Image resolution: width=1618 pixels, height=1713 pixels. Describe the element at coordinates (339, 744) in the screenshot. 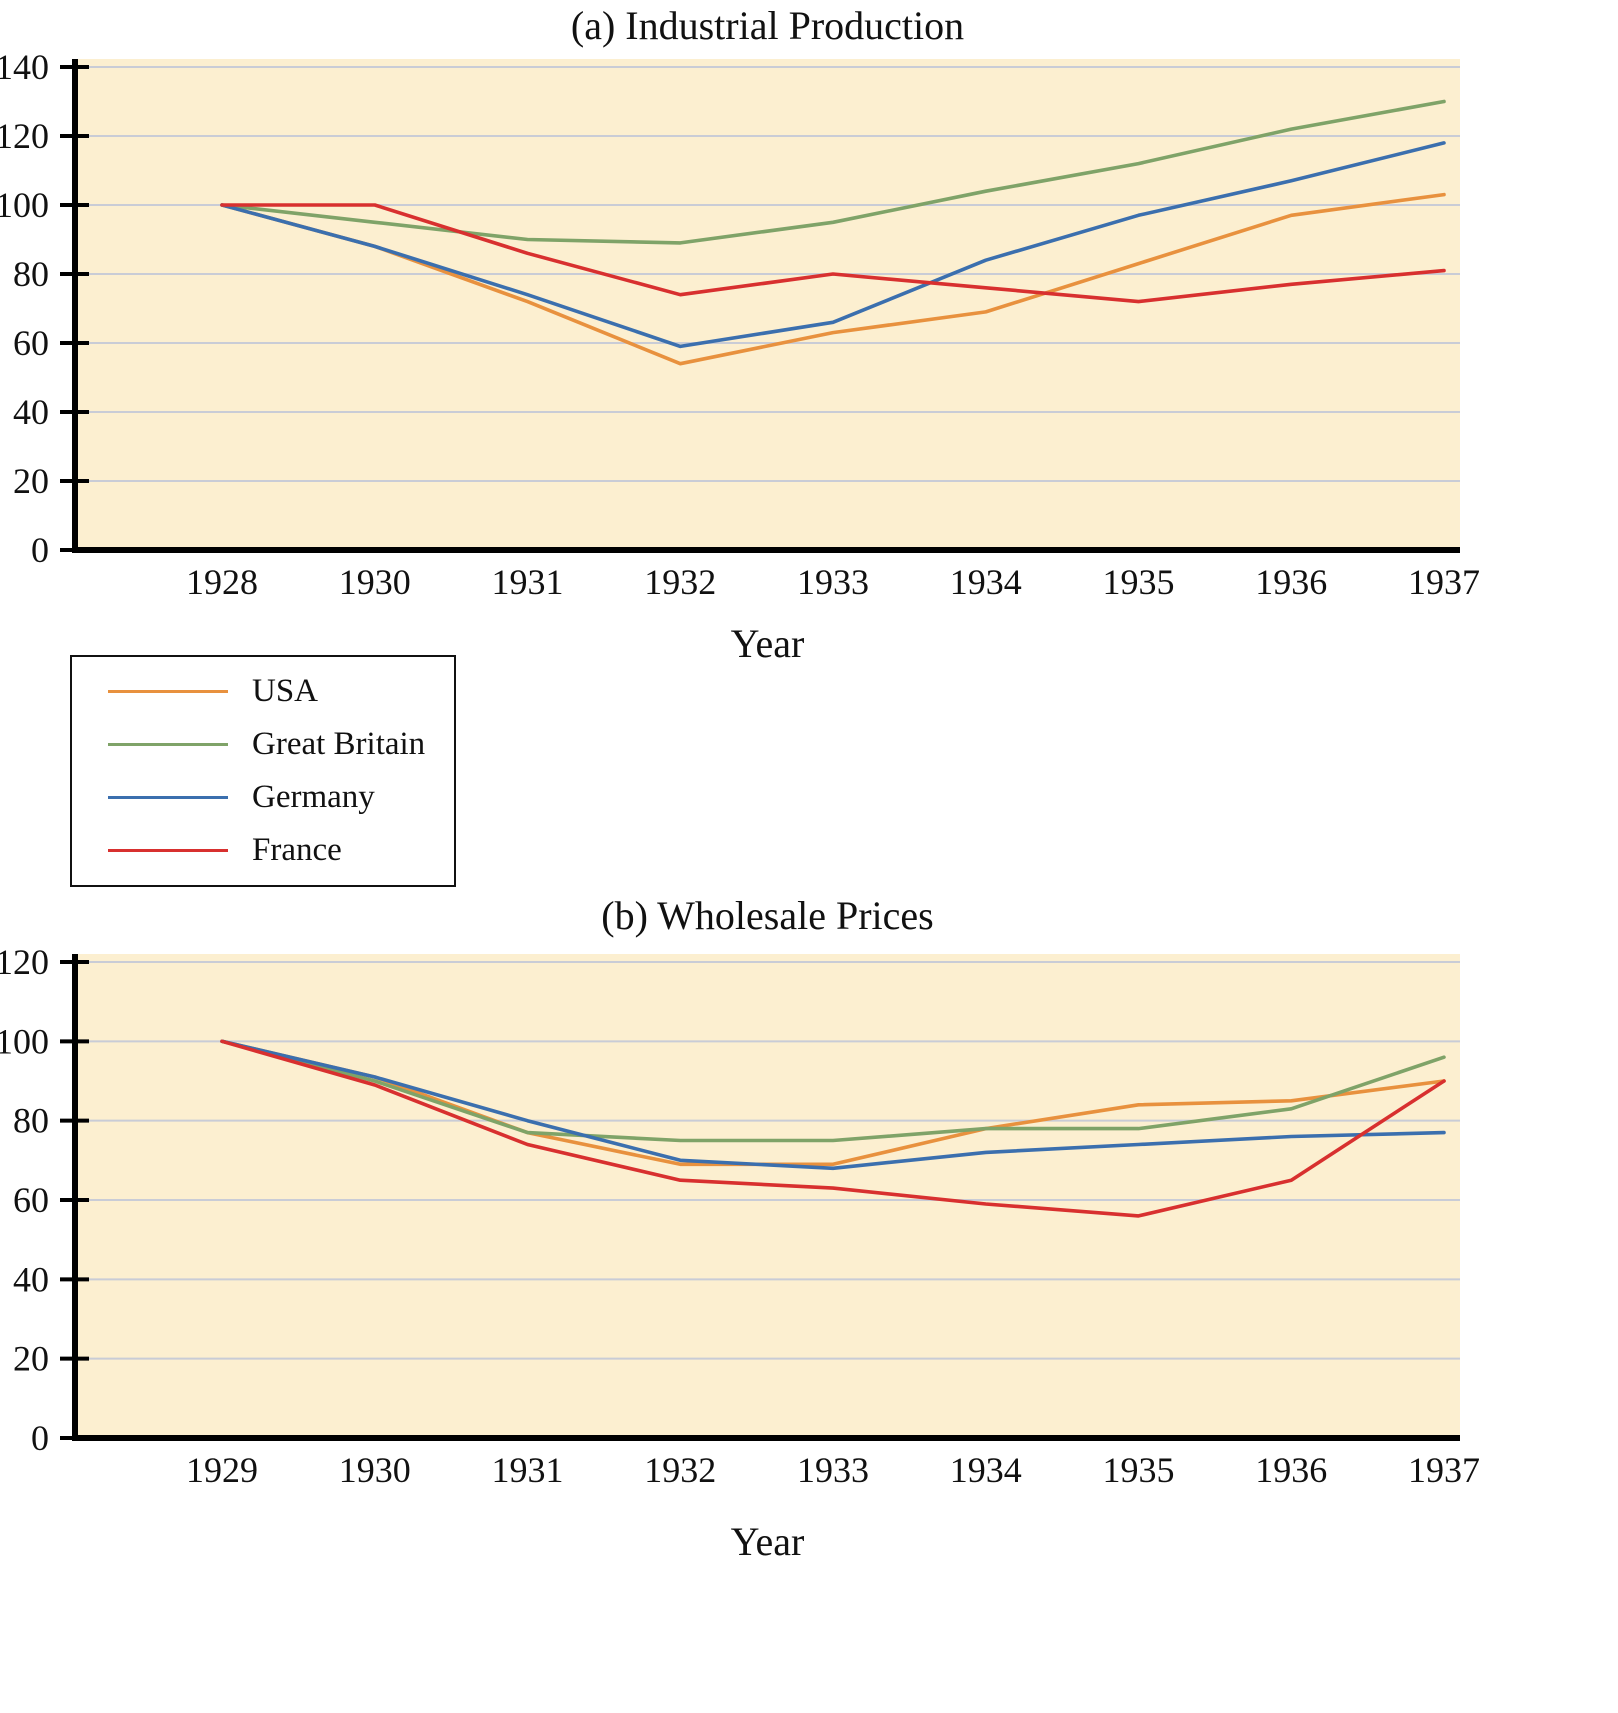

I see `legend-item-label: Great Britain` at that location.